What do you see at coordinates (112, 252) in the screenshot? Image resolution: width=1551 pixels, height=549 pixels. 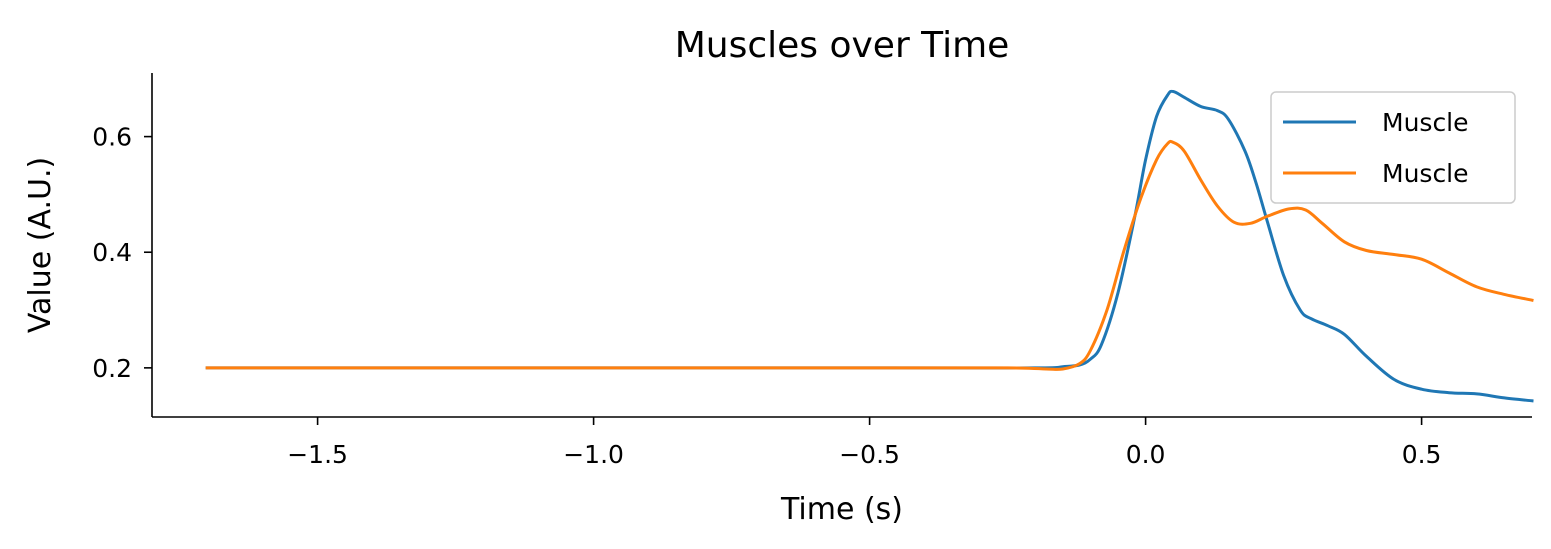 I see `y-tick-label: 0.4` at bounding box center [112, 252].